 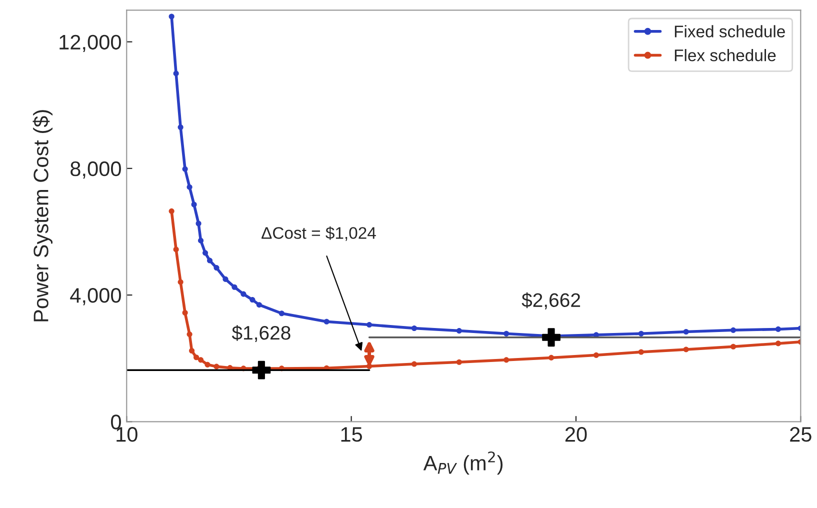 I want to click on x-tick-label: 10, so click(x=127, y=434).